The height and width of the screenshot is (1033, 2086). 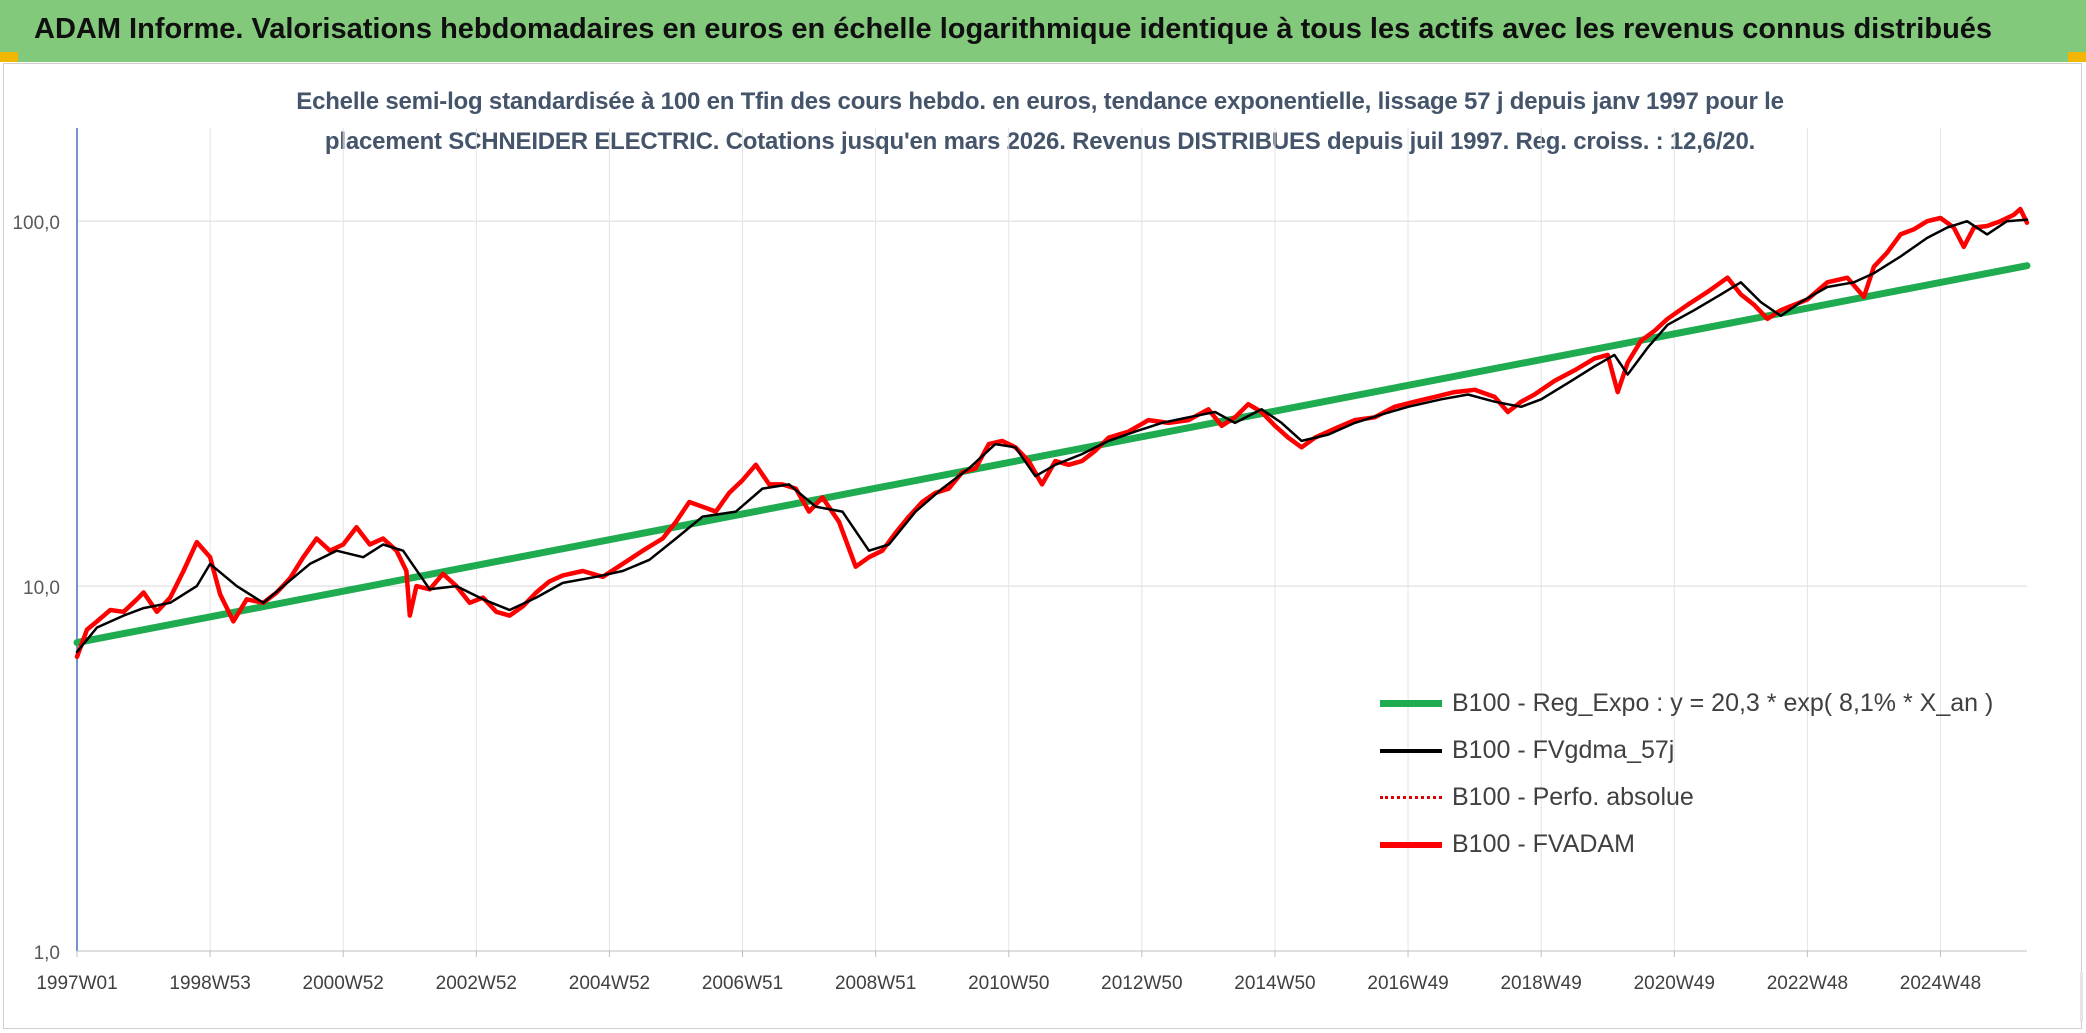 I want to click on legend-label: B100 - Perfo. absolue, so click(x=1573, y=797).